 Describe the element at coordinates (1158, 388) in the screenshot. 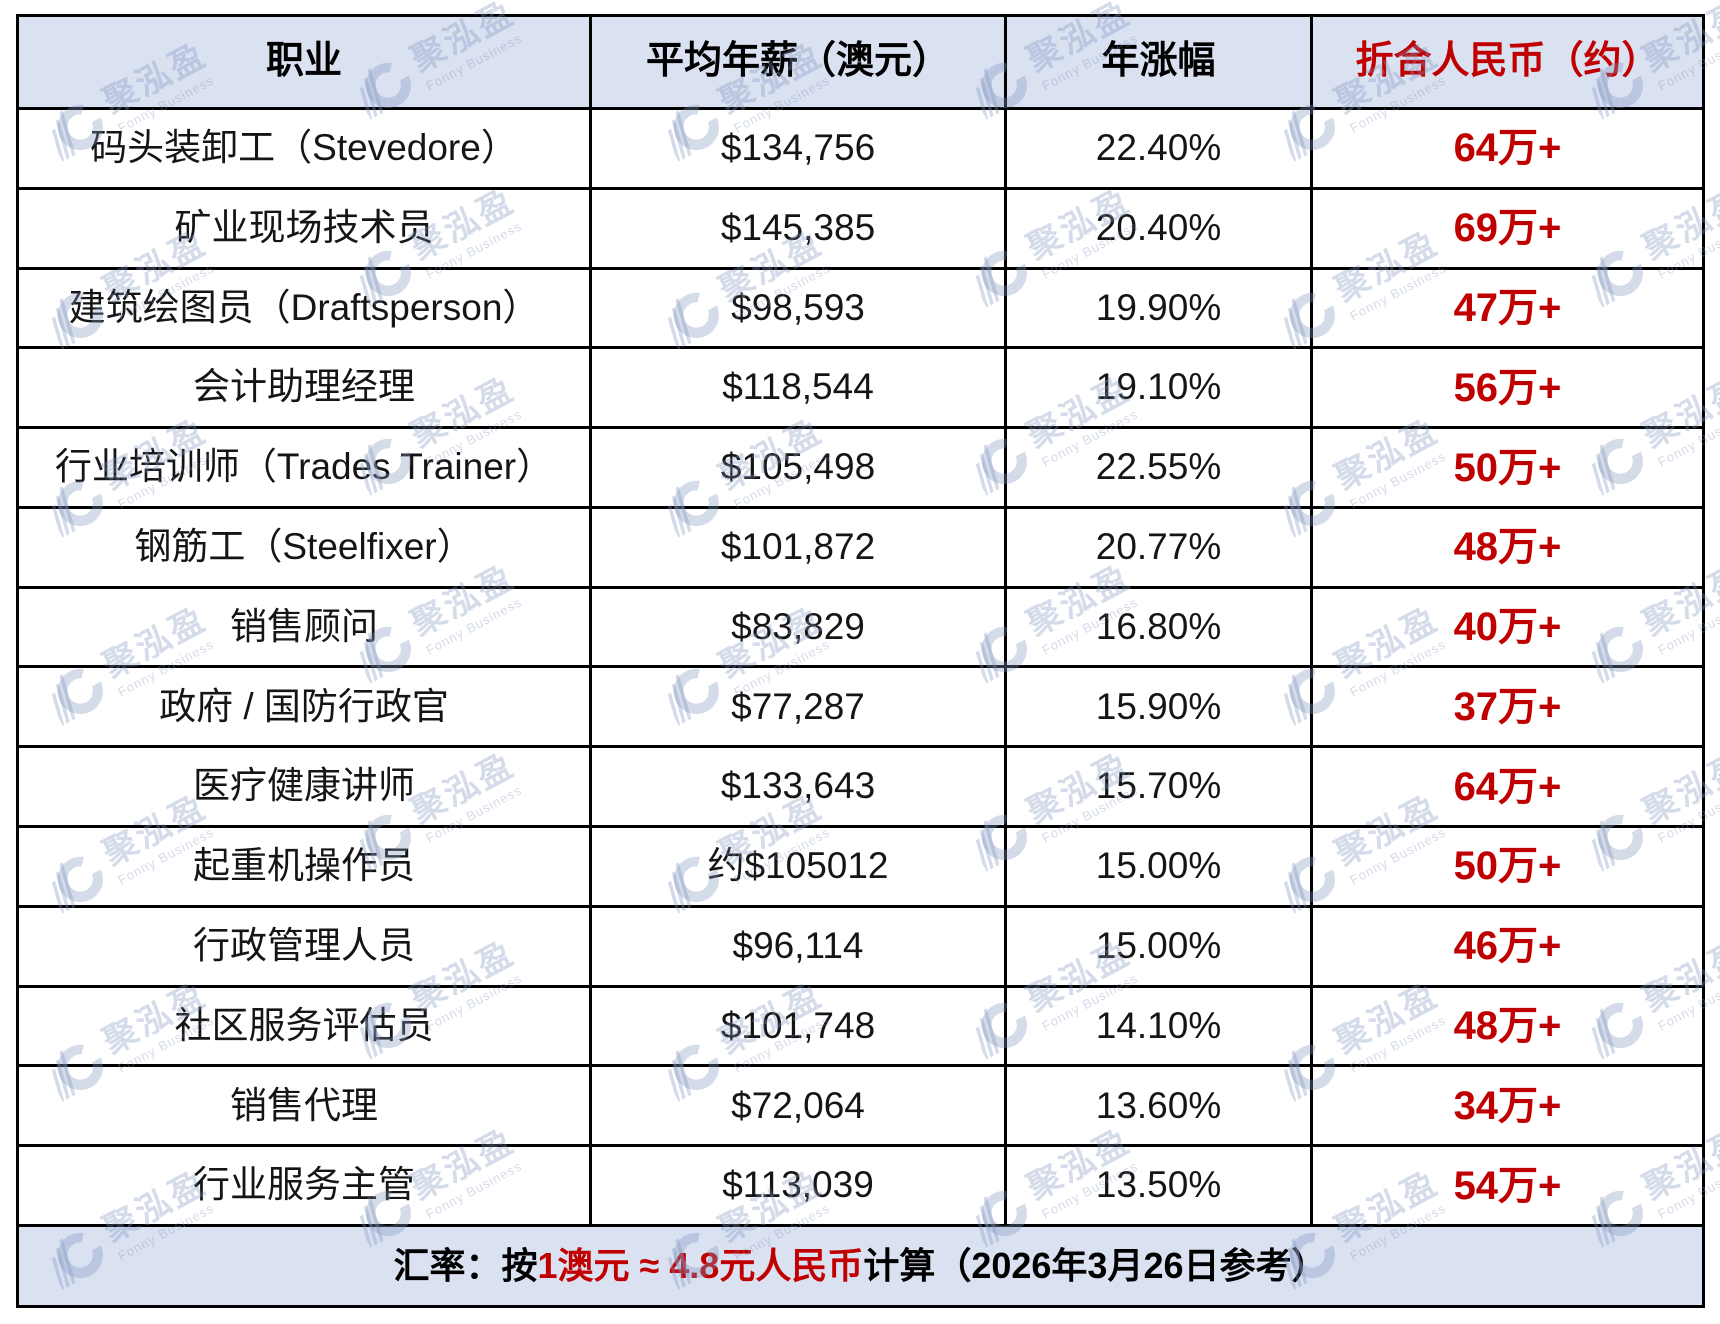

I see `cell-growth: 19.10%` at that location.